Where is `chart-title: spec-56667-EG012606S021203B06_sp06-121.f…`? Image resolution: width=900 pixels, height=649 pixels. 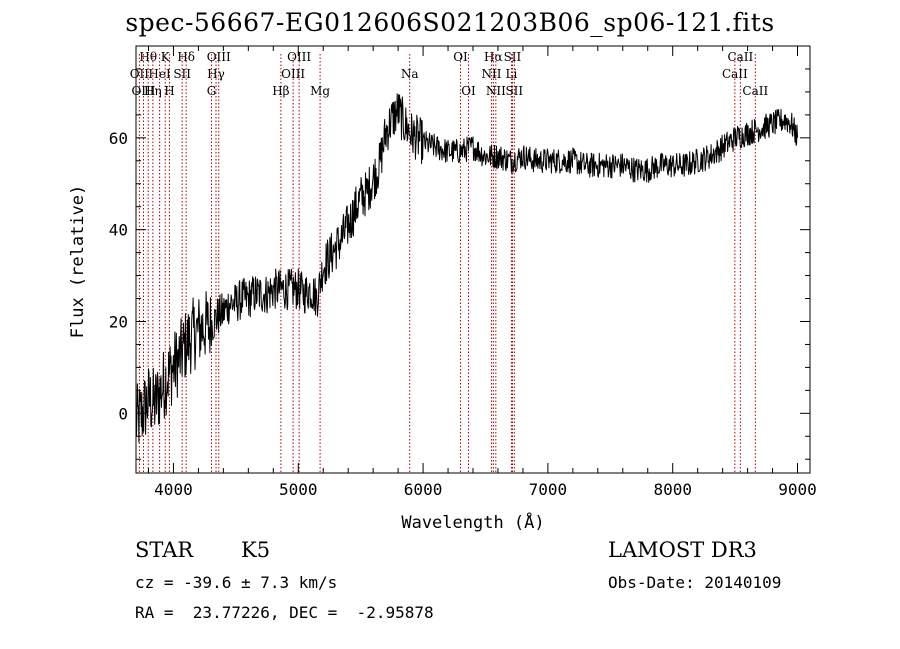 chart-title: spec-56667-EG012606S021203B06_sp06-121.f… is located at coordinates (450, 22).